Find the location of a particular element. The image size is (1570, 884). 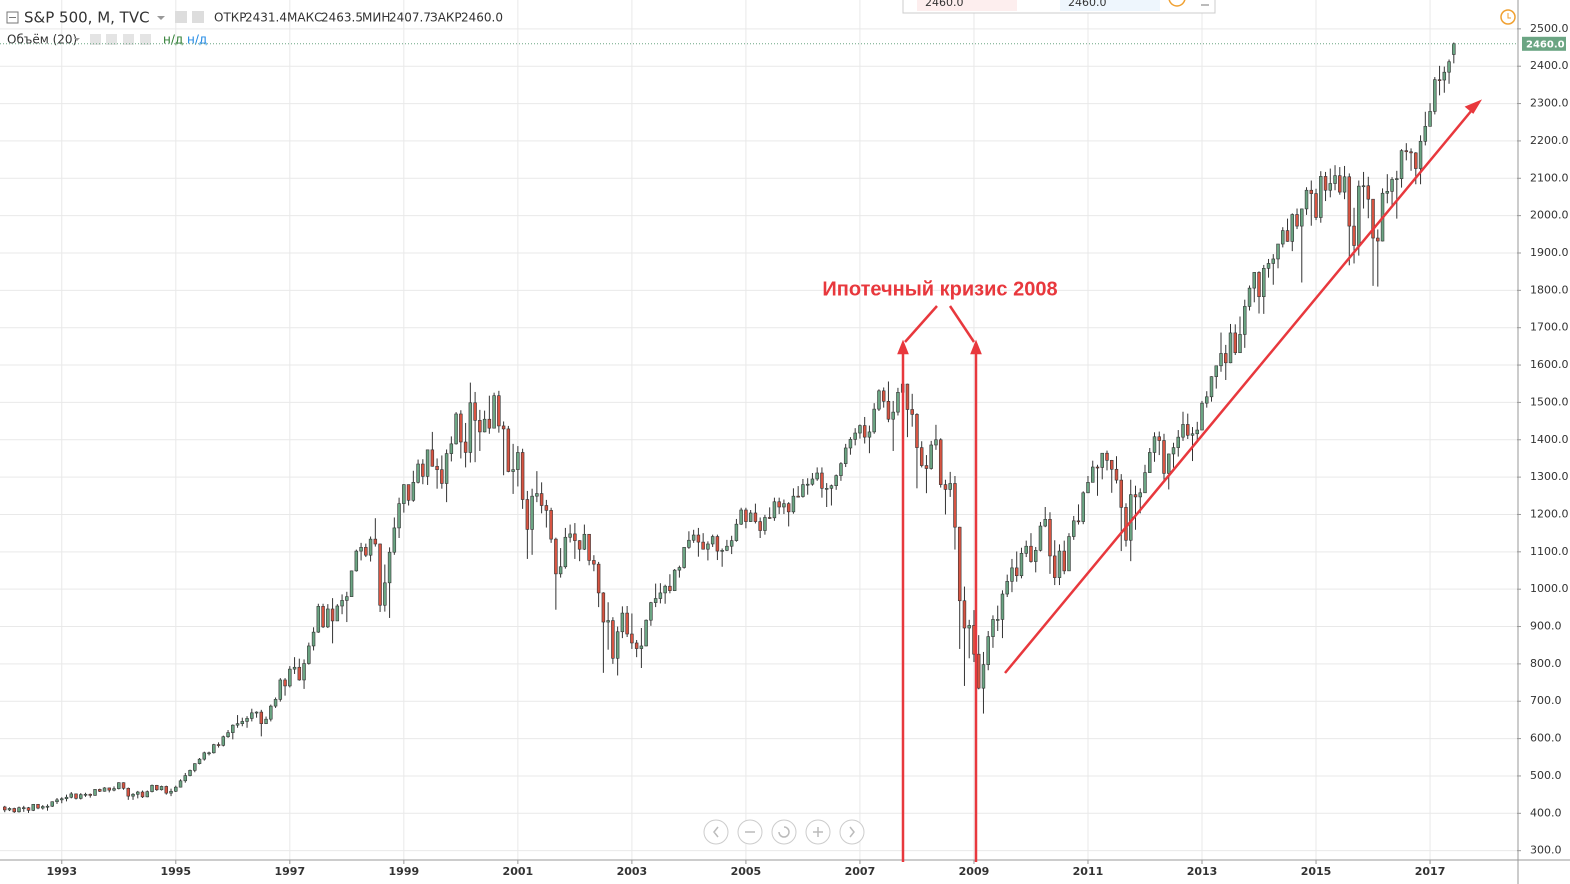

symbol-title: S&P 500, M, TVC is located at coordinates (87, 18).